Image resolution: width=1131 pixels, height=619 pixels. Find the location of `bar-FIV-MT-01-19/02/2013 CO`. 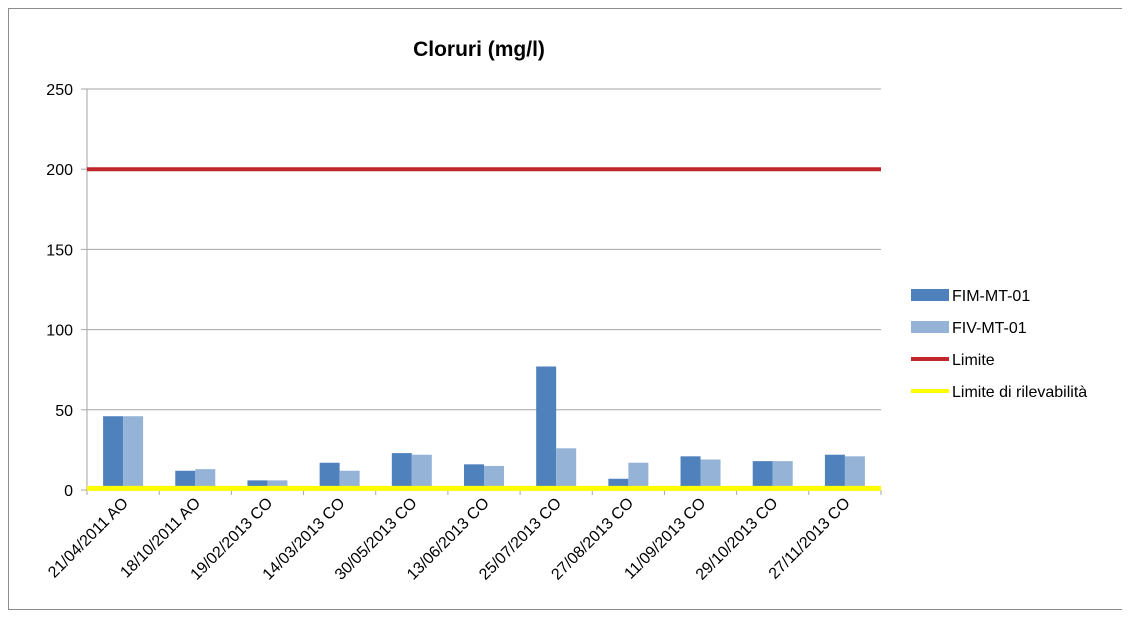

bar-FIV-MT-01-19/02/2013 CO is located at coordinates (277, 485).